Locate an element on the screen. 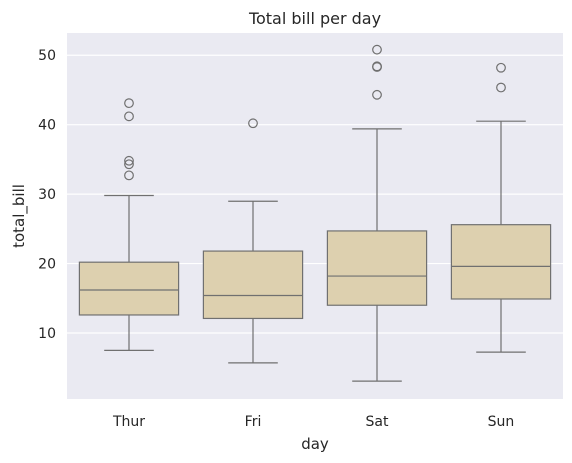 The height and width of the screenshot is (463, 572). y-tick-label: 30 is located at coordinates (47, 195).